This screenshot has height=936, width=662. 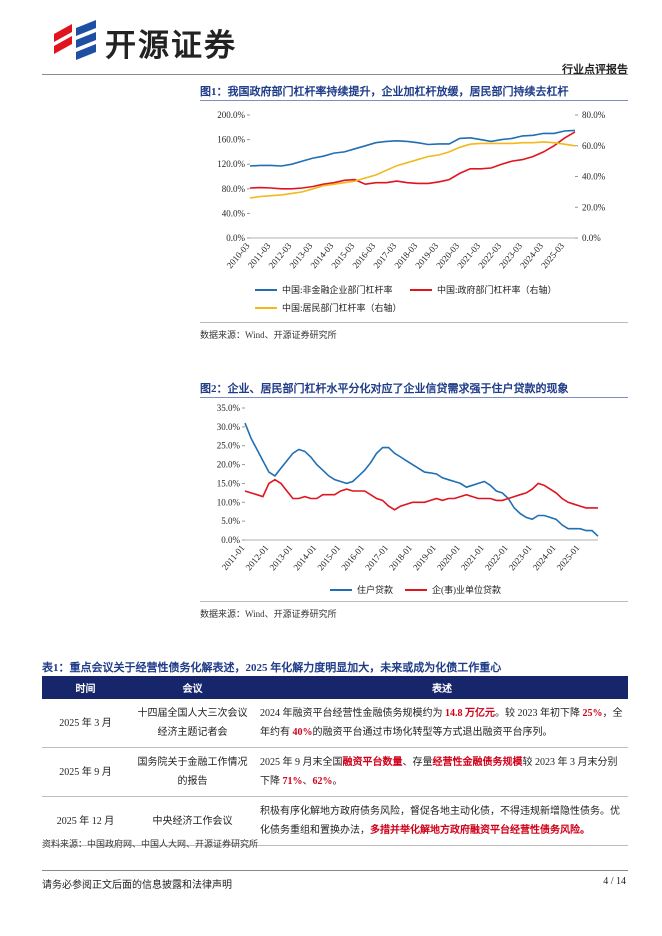 What do you see at coordinates (594, 115) in the screenshot?
I see `y2-tick-label: 80.0%` at bounding box center [594, 115].